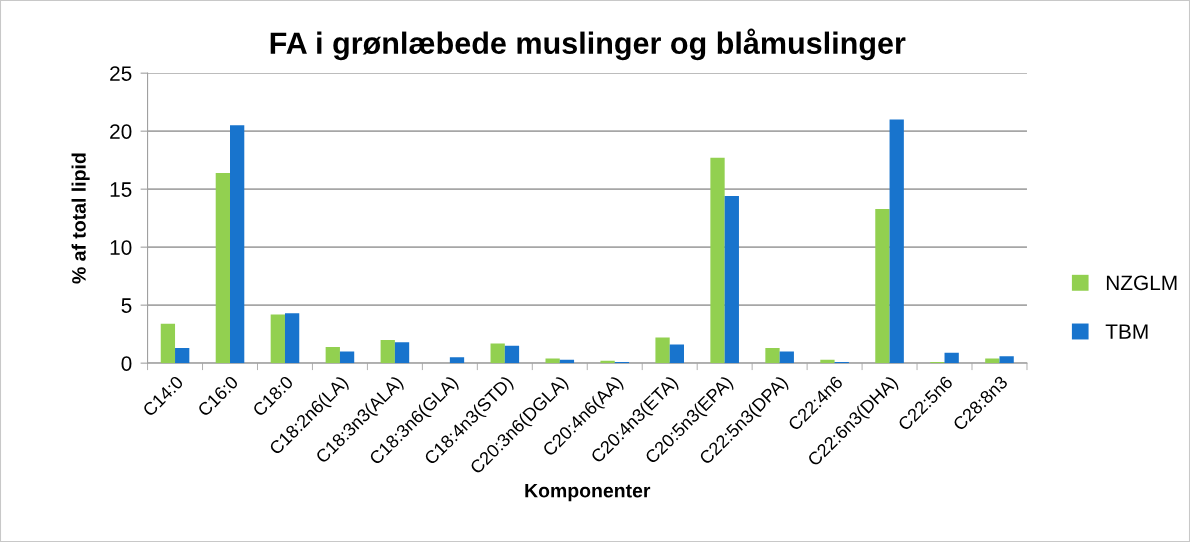 The image size is (1190, 542). What do you see at coordinates (588, 492) in the screenshot?
I see `x-axis-title: Komponenter` at bounding box center [588, 492].